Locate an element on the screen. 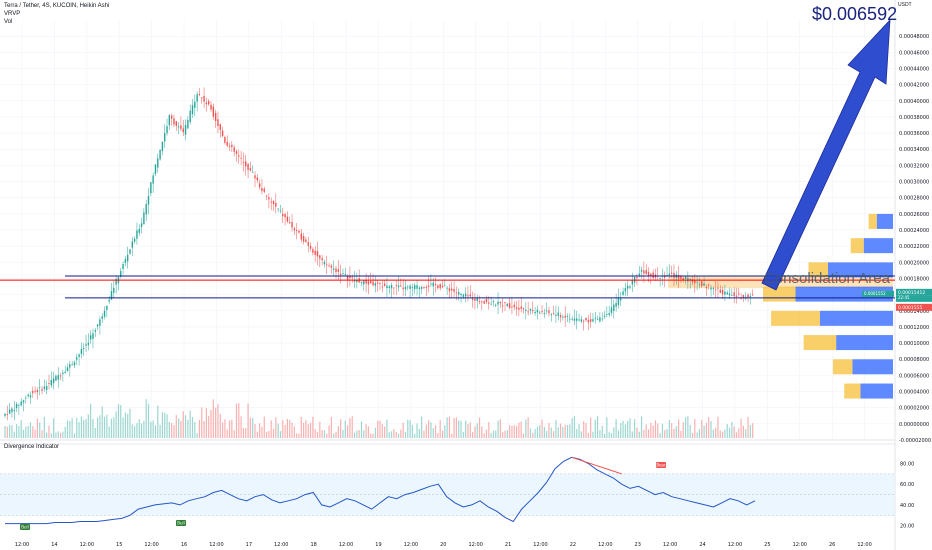 This screenshot has height=550, width=932. vrvp-label: VRVP is located at coordinates (12, 14).